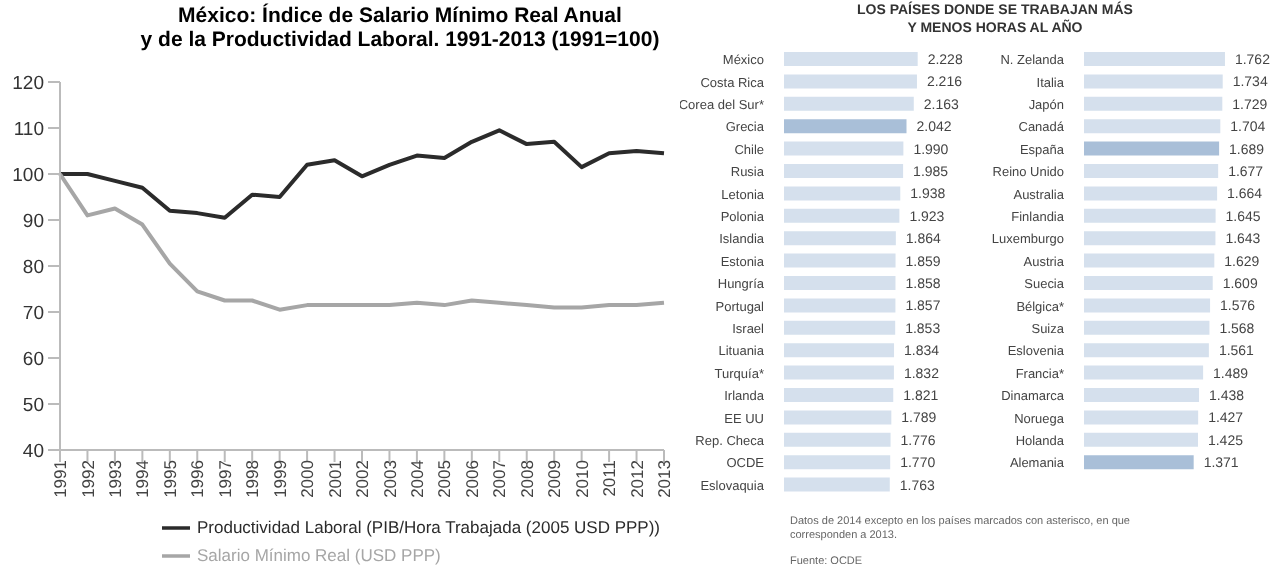 This screenshot has width=1280, height=582. Describe the element at coordinates (60, 478) in the screenshot. I see `x-tick-label: 1991` at that location.